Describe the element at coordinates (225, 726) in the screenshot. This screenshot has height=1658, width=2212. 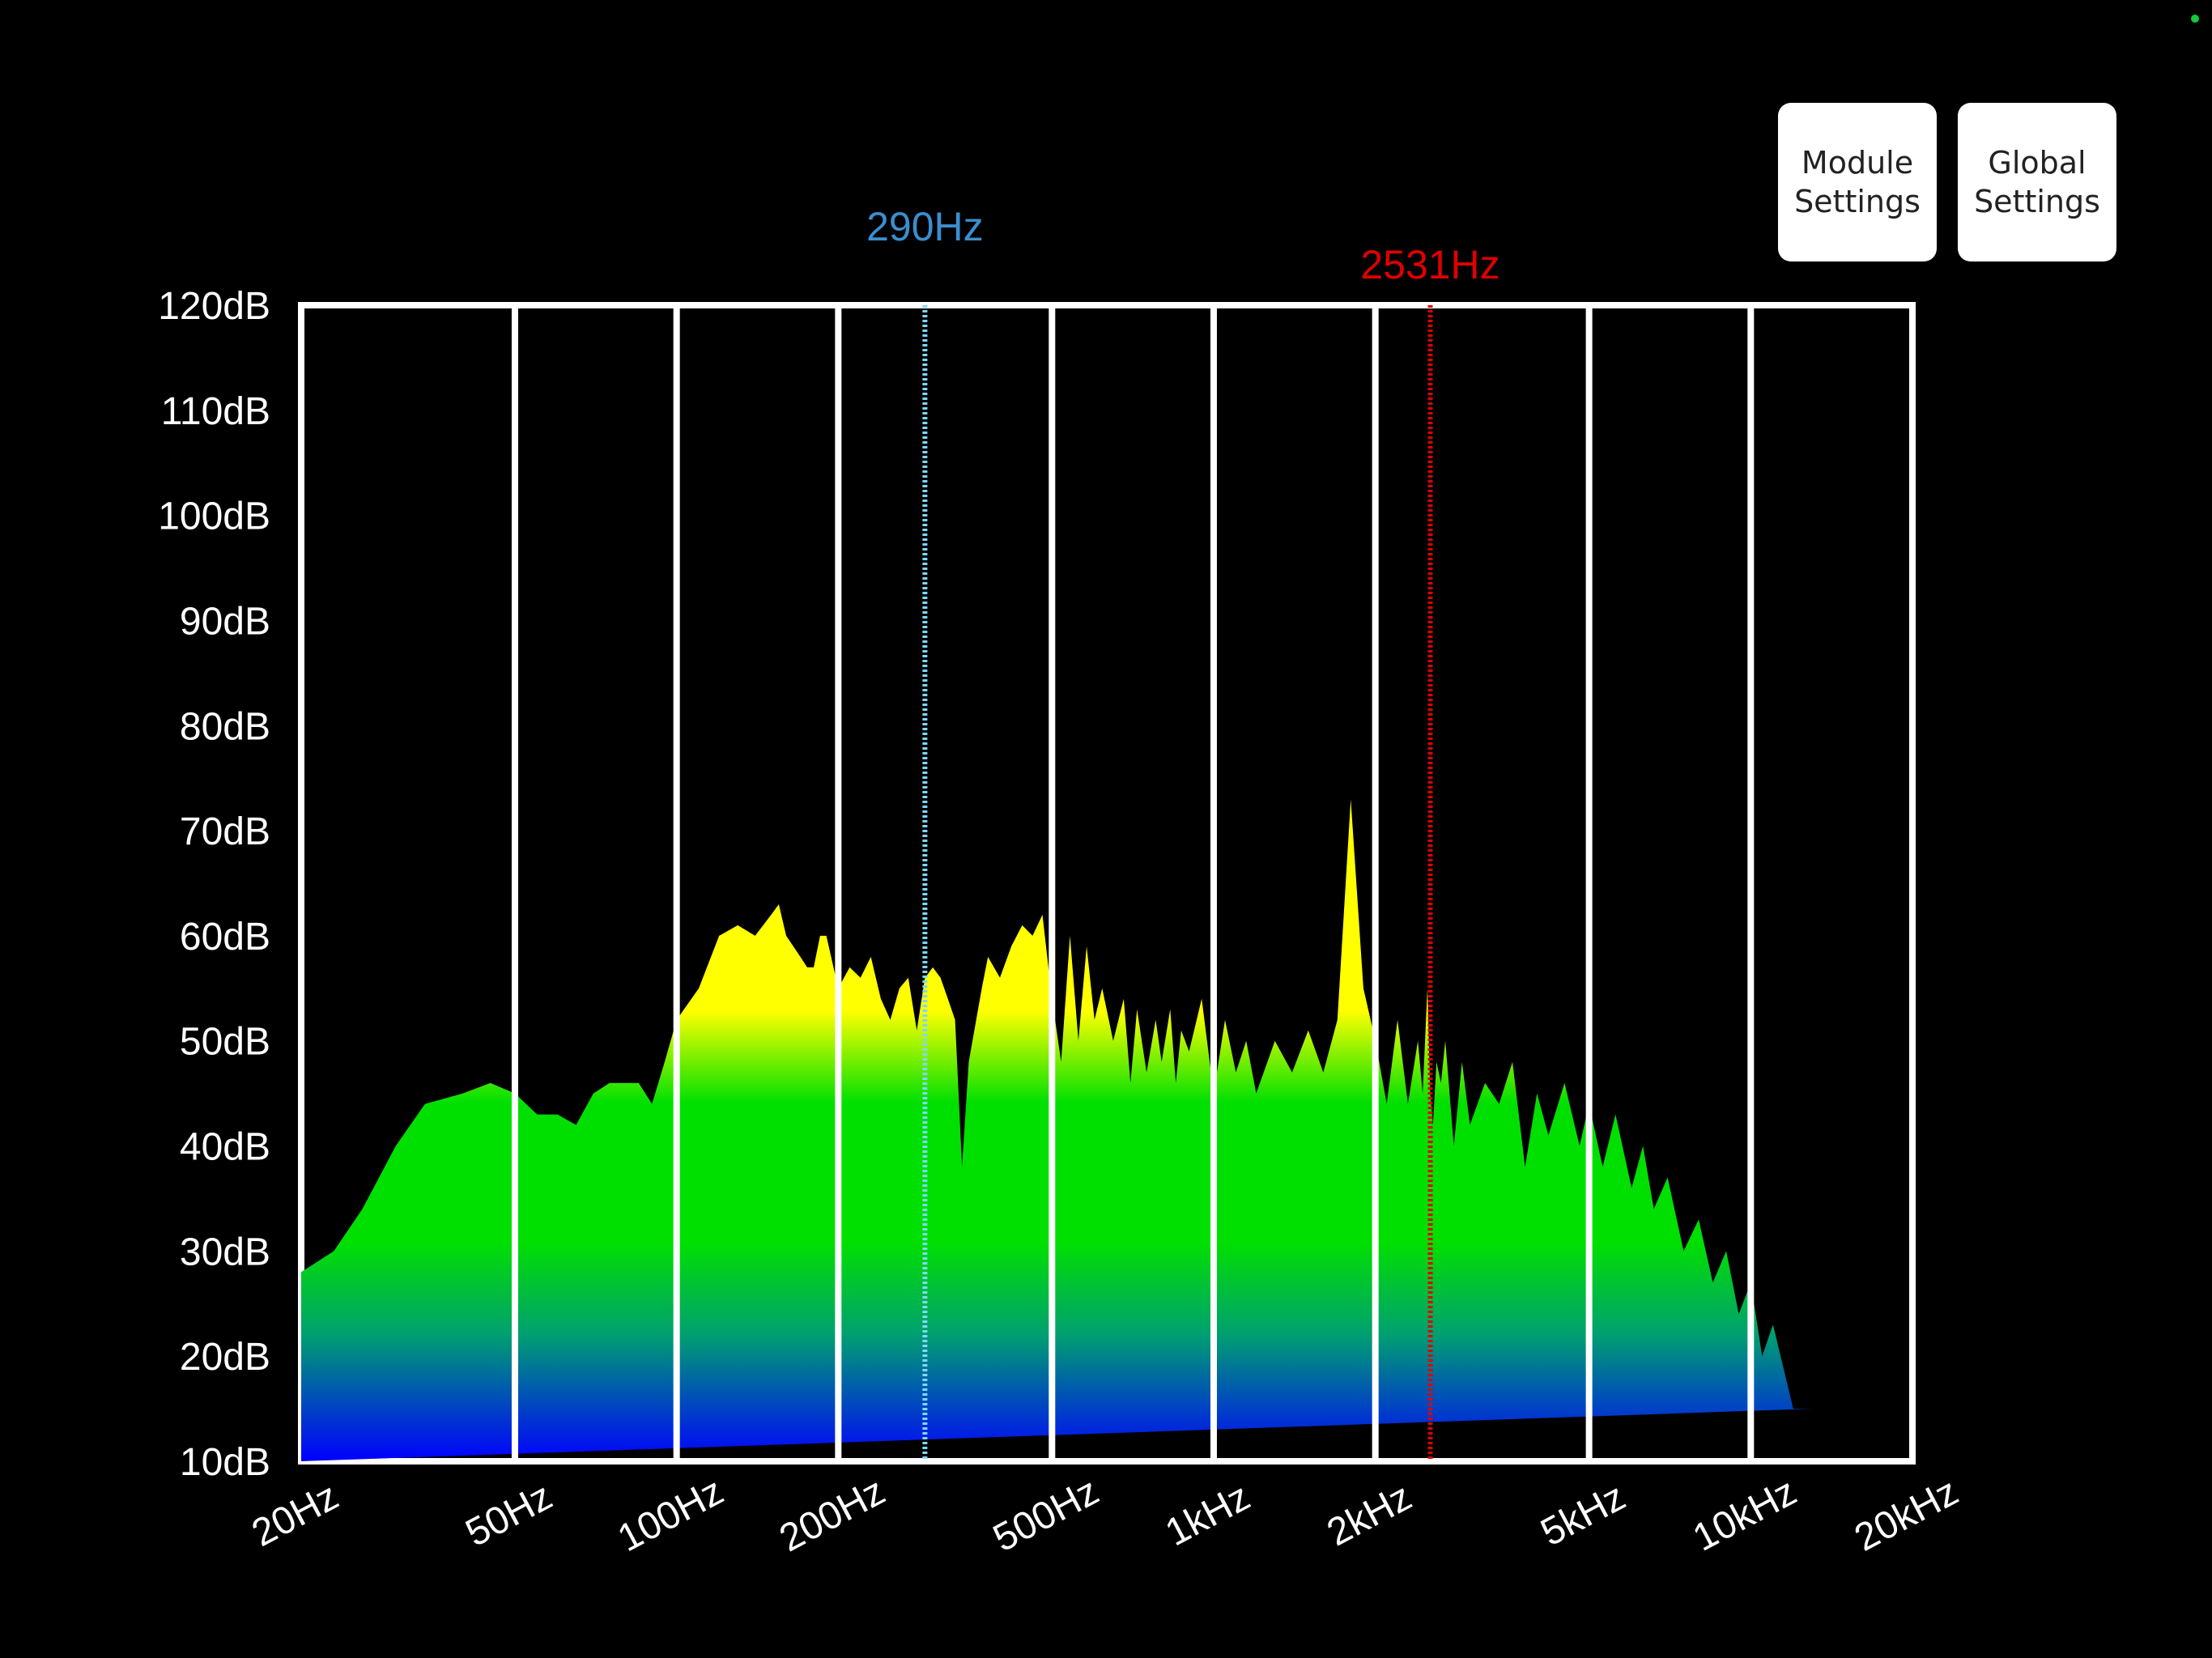
I see `y-tick-label: 80dB` at that location.